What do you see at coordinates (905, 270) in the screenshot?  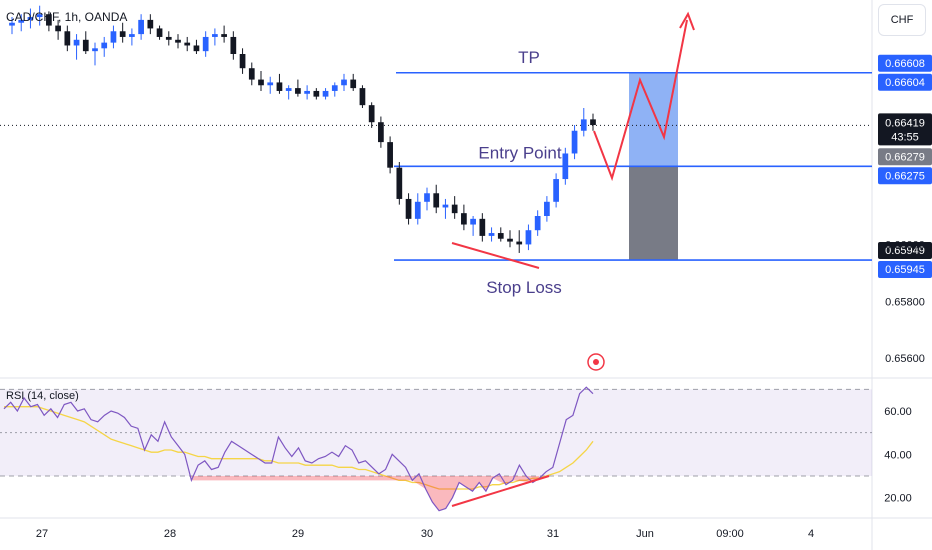 I see `stop-tag-bottom` at bounding box center [905, 270].